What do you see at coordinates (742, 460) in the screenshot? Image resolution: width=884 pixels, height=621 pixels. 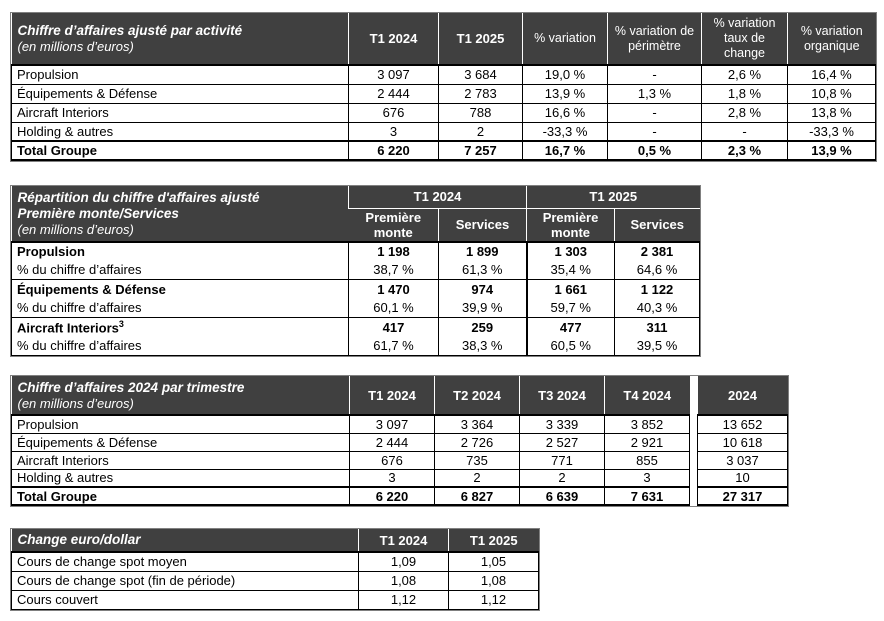 I see `value-cell: 3 037` at bounding box center [742, 460].